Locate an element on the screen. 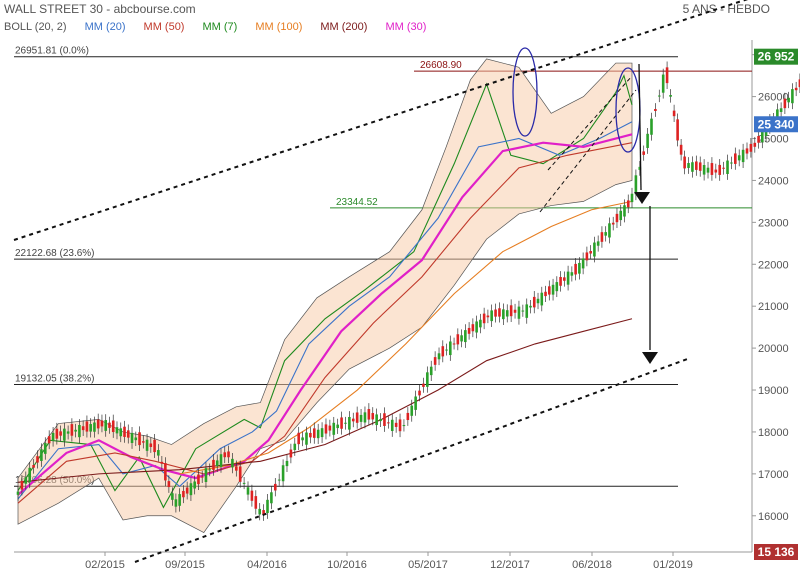  period-label: 5 ANS - HEBDO is located at coordinates (726, 9).